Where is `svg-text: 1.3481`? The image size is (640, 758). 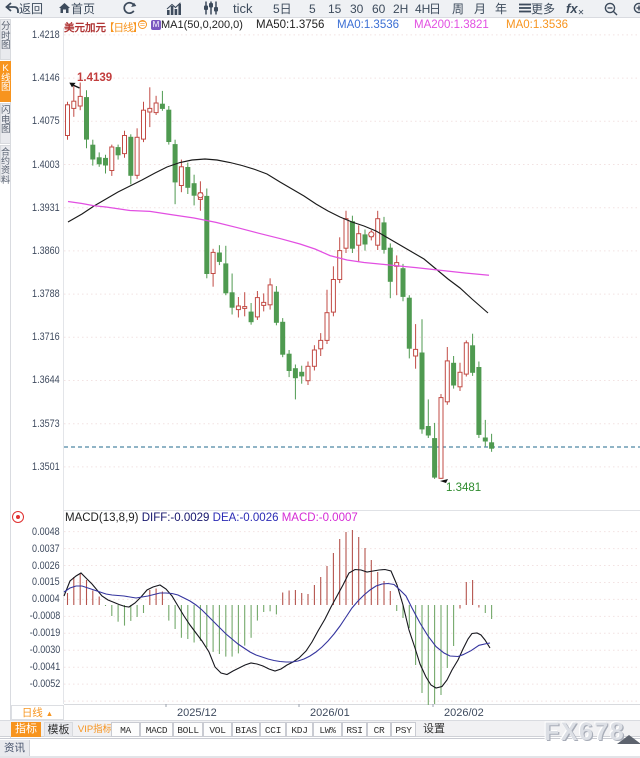
svg-text: 1.3481 is located at coordinates (463, 488).